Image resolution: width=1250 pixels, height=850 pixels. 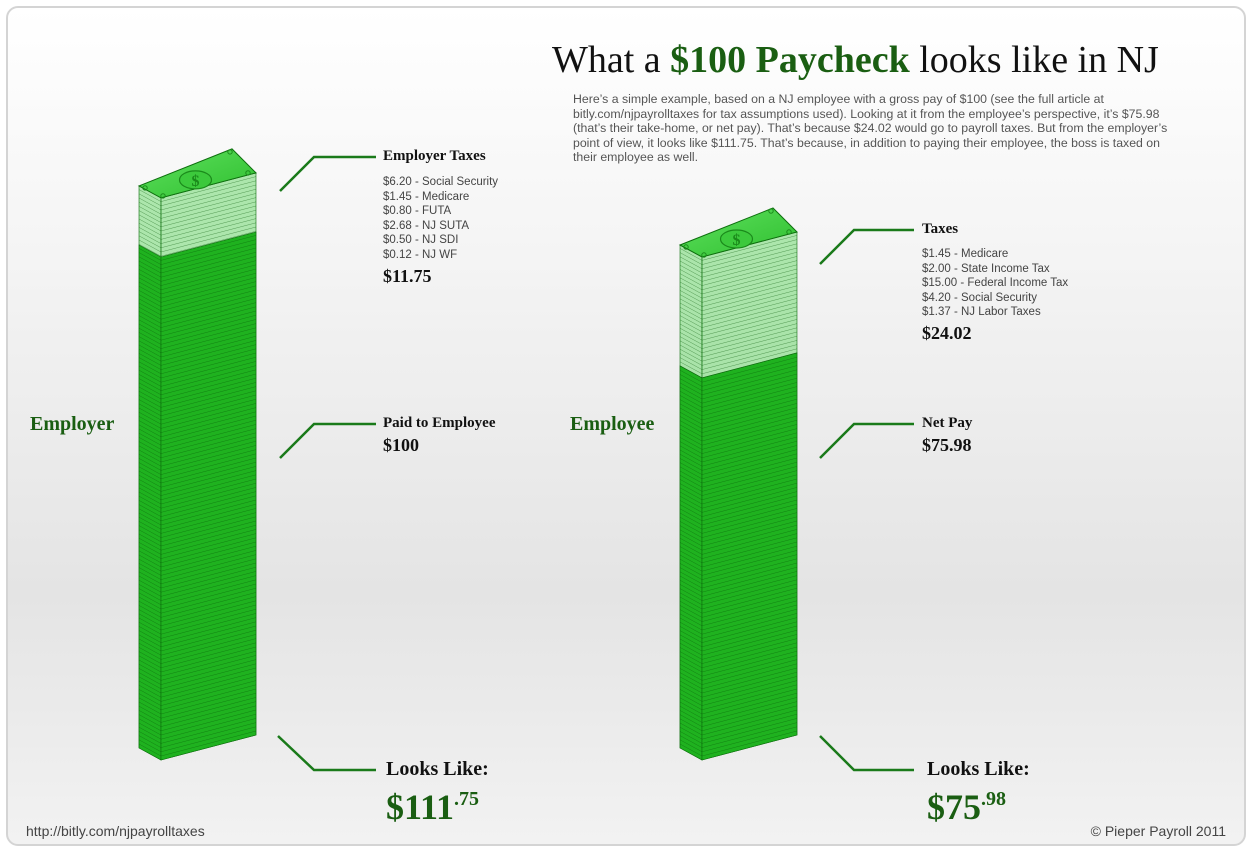 What do you see at coordinates (947, 423) in the screenshot?
I see `employee-net-title: Net Pay` at bounding box center [947, 423].